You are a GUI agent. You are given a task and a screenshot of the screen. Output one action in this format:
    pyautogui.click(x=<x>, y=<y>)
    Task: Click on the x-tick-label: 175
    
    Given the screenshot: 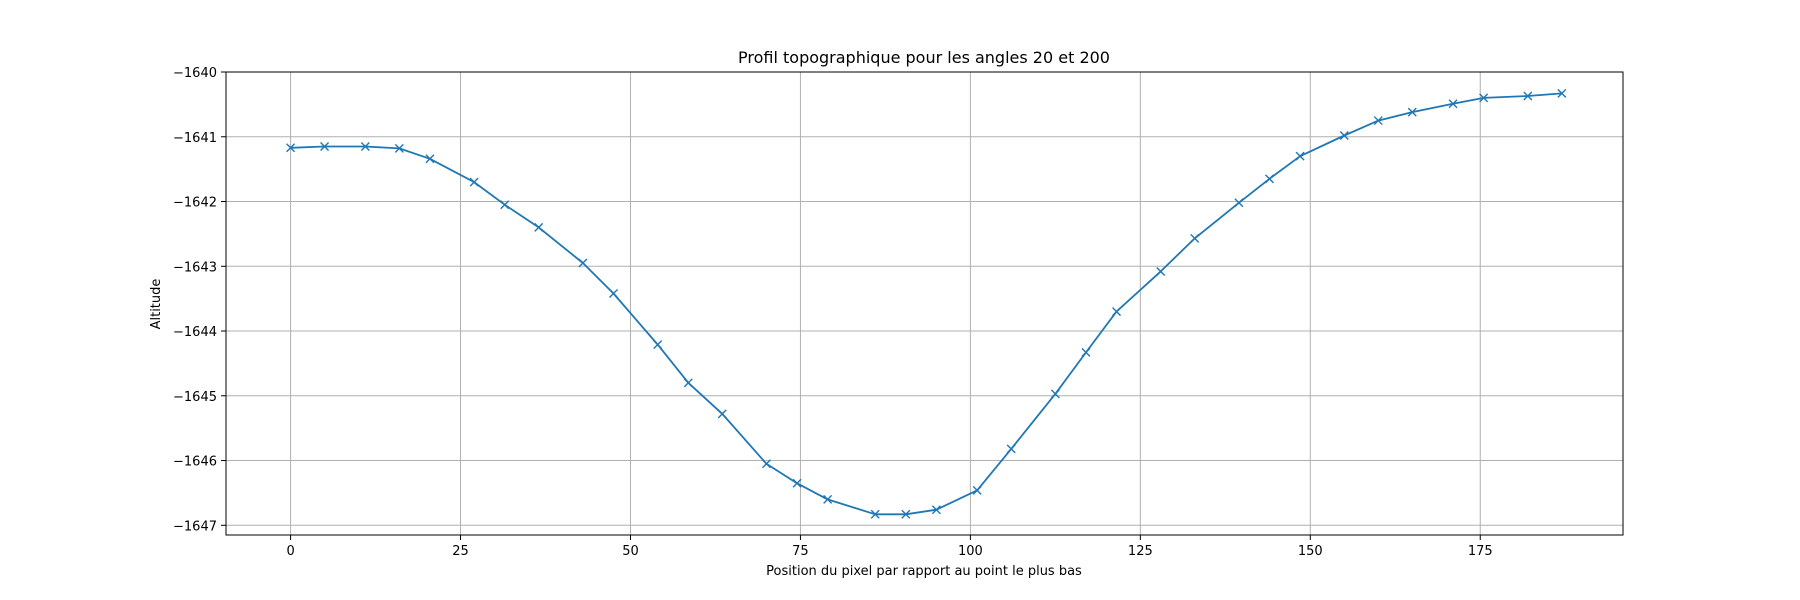 What is the action you would take?
    pyautogui.click(x=1480, y=551)
    